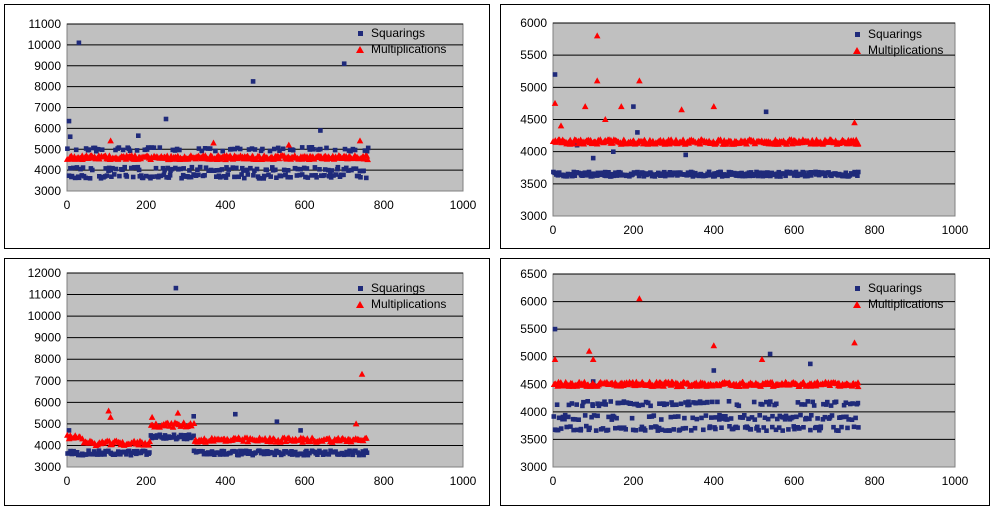  I want to click on y-tick-label: 4000, so click(47, 445).